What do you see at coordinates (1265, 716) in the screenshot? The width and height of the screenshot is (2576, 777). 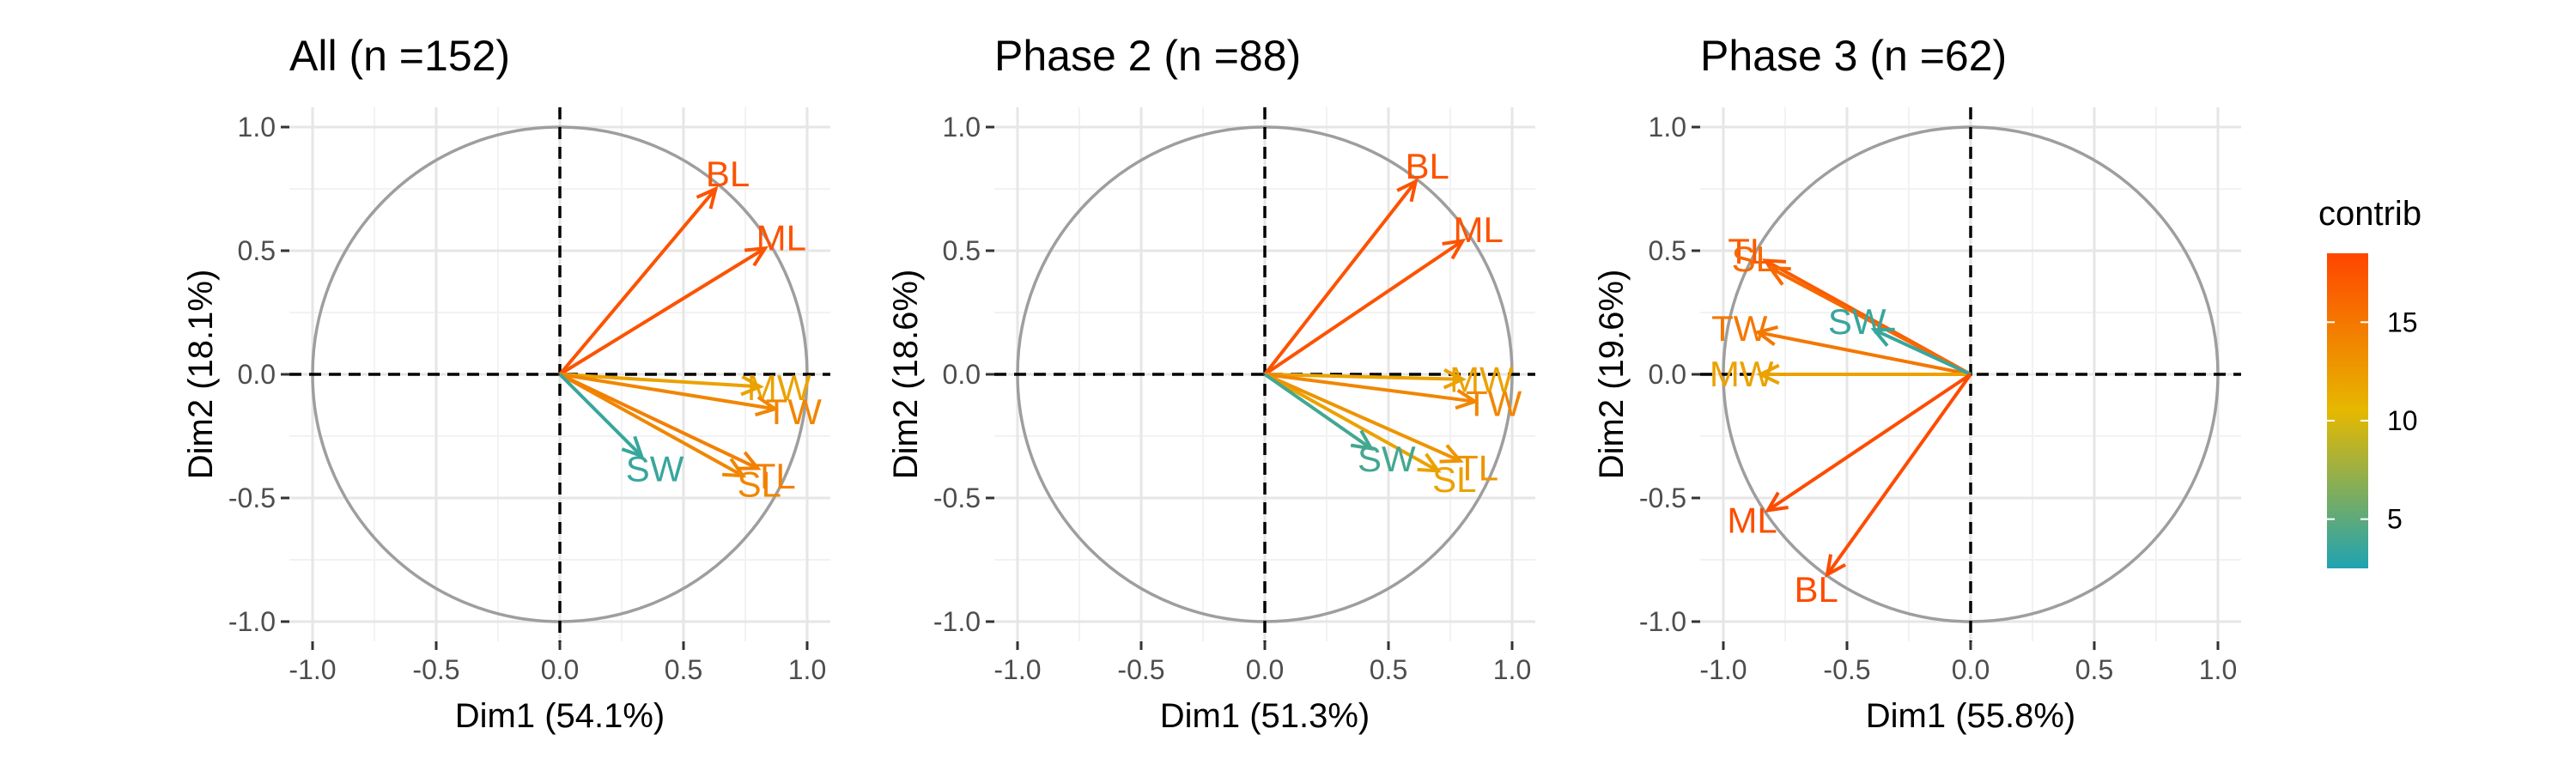 I see `x-axis-title: Dim1 (51.3%)` at bounding box center [1265, 716].